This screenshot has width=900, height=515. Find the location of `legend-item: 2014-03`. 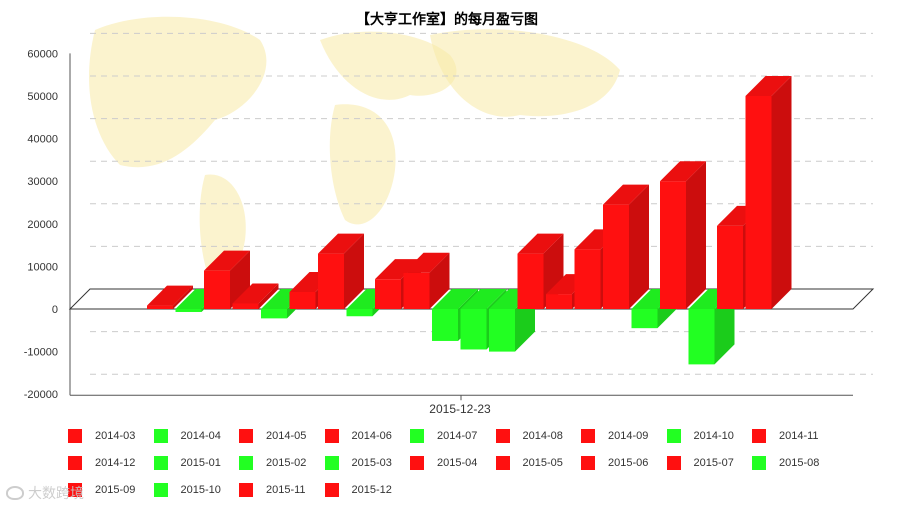

legend-item: 2014-03 is located at coordinates (105, 436).